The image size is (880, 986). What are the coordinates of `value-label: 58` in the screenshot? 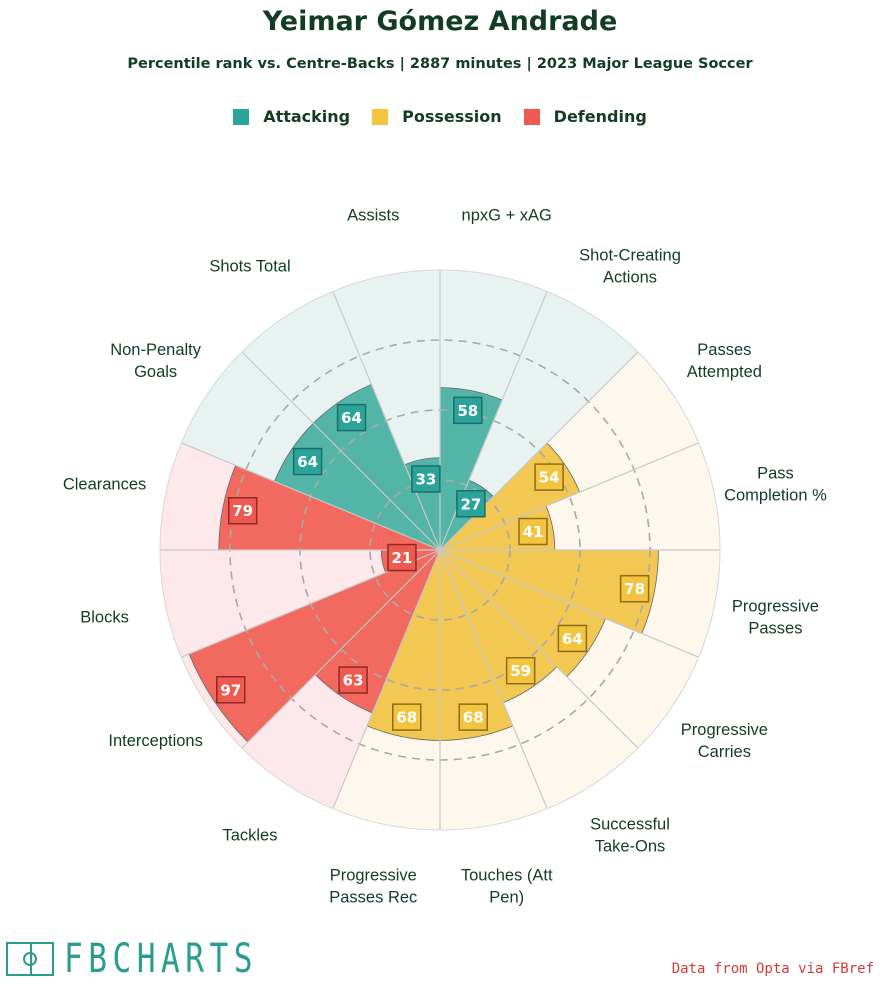 It's located at (467, 411).